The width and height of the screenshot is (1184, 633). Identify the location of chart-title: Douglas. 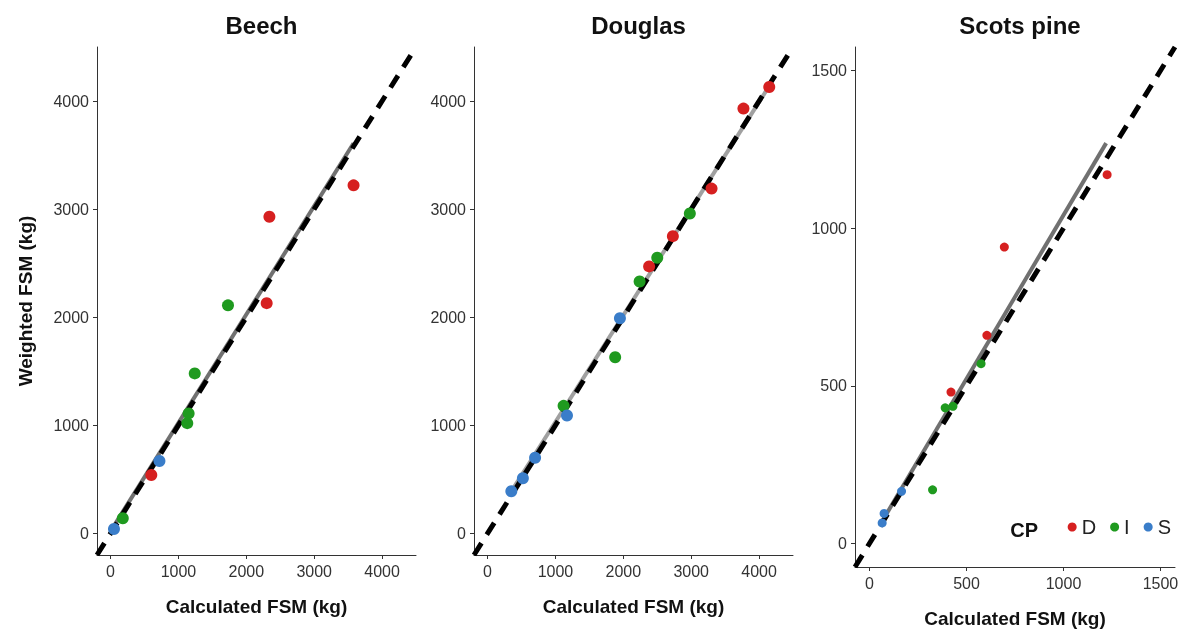
(638, 25).